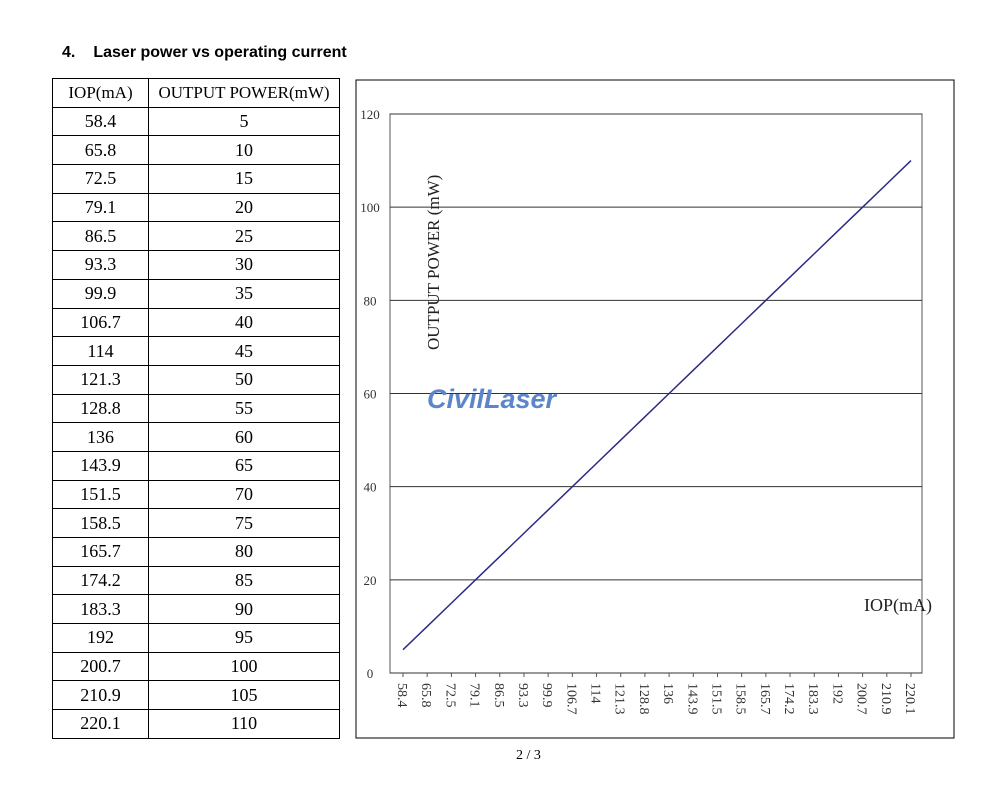  What do you see at coordinates (643, 699) in the screenshot?
I see `x-tick-label: 128.8` at bounding box center [643, 699].